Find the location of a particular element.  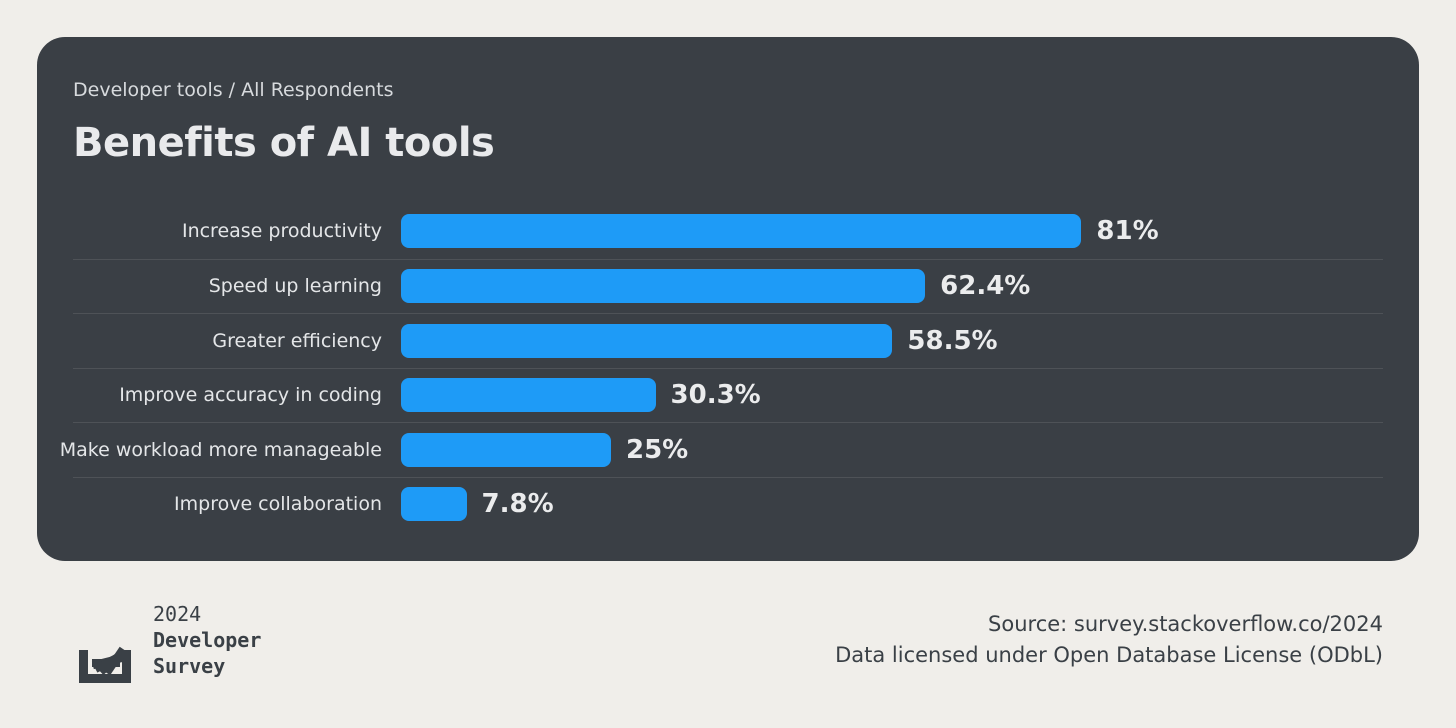

chart-row: Make workload more manageable 25% is located at coordinates (721, 449).